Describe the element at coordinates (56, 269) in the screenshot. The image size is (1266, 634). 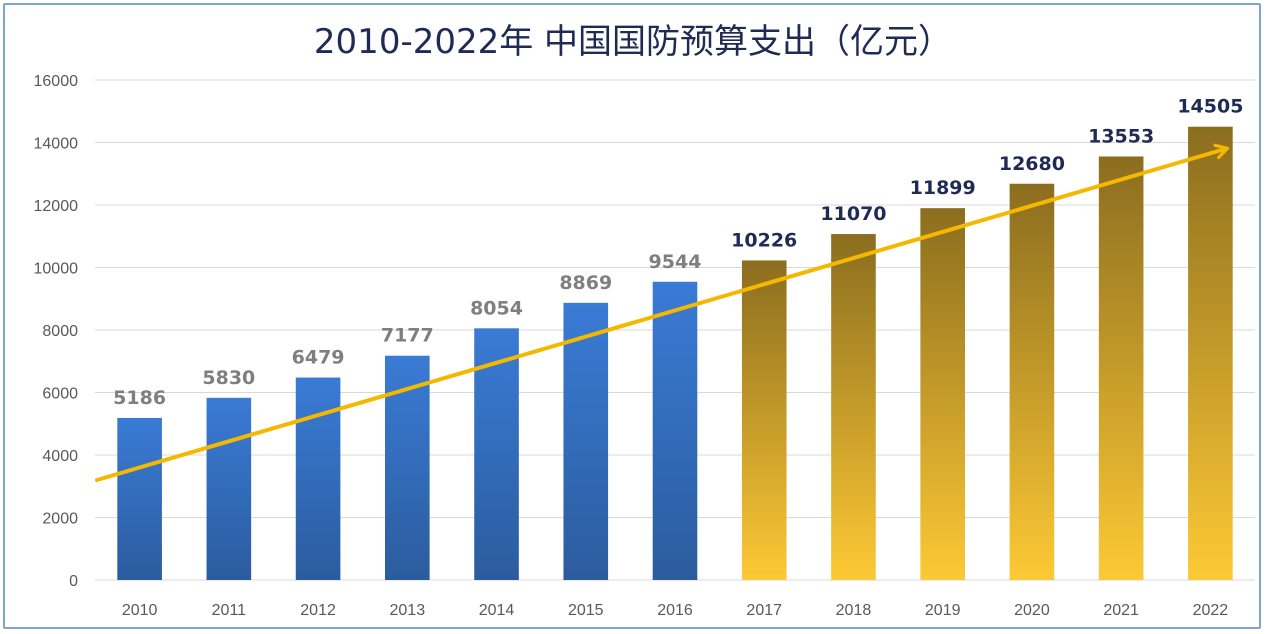
I see `y-tick-label: 10000` at that location.